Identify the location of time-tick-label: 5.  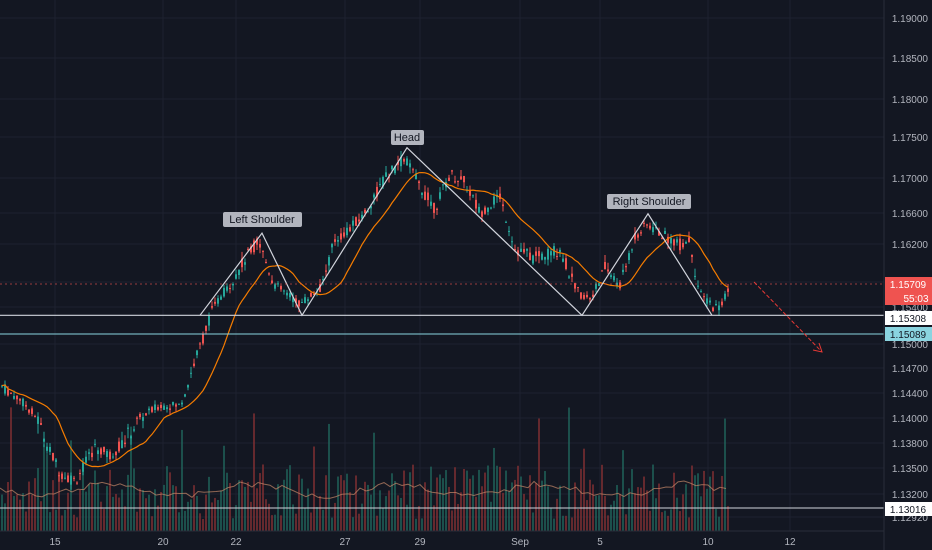
(600, 542).